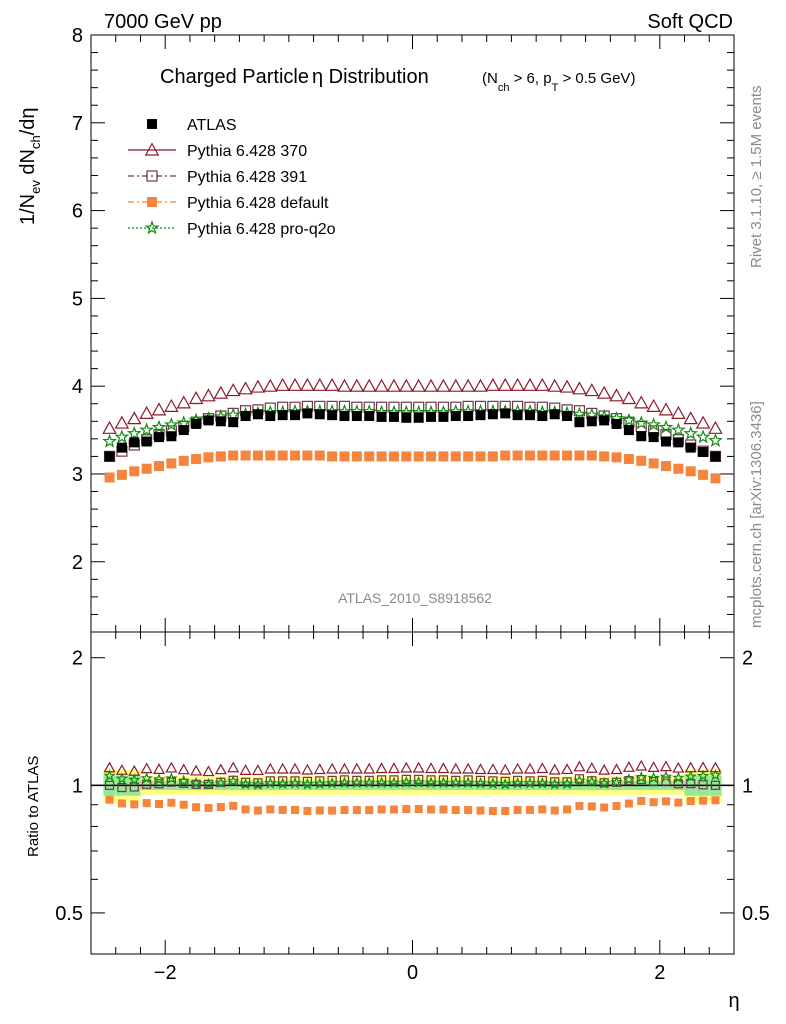 This screenshot has height=1024, width=786. I want to click on y-tick-label: 3, so click(77, 475).